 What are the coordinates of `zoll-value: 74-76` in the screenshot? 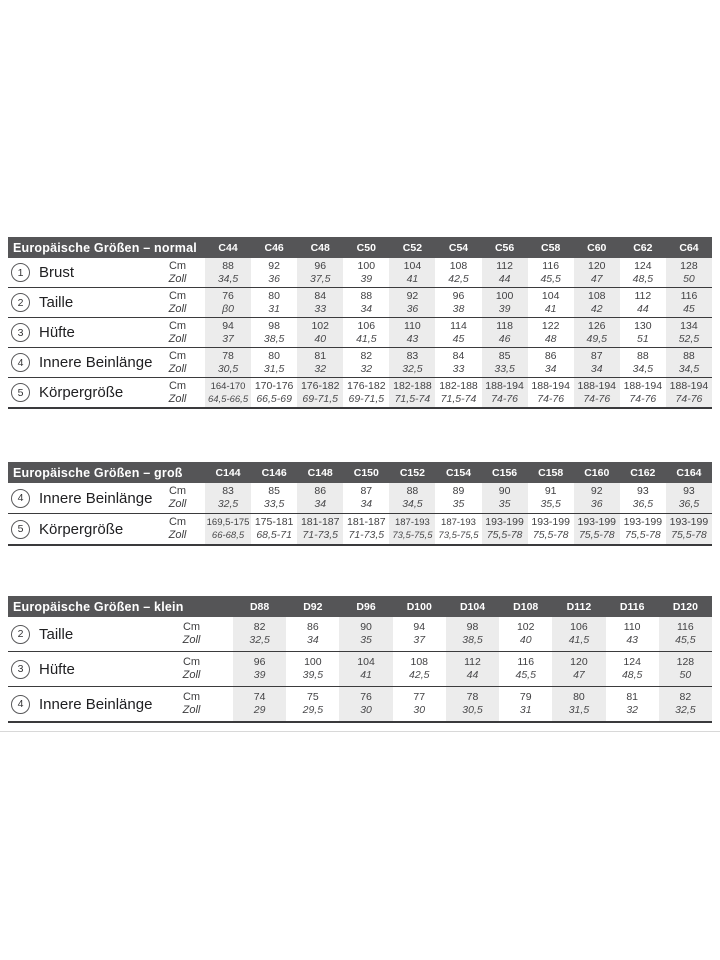 It's located at (689, 398).